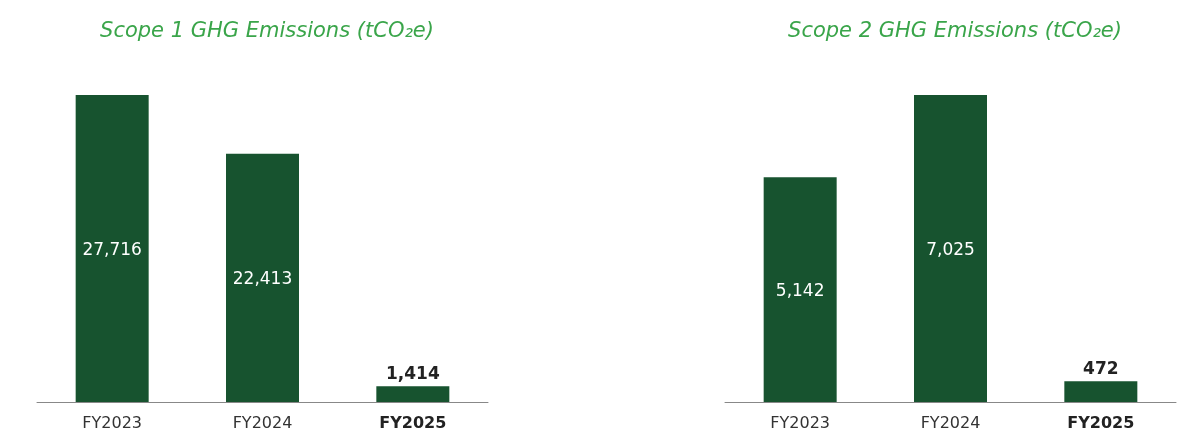  What do you see at coordinates (412, 372) in the screenshot?
I see `data-label: 1,414` at bounding box center [412, 372].